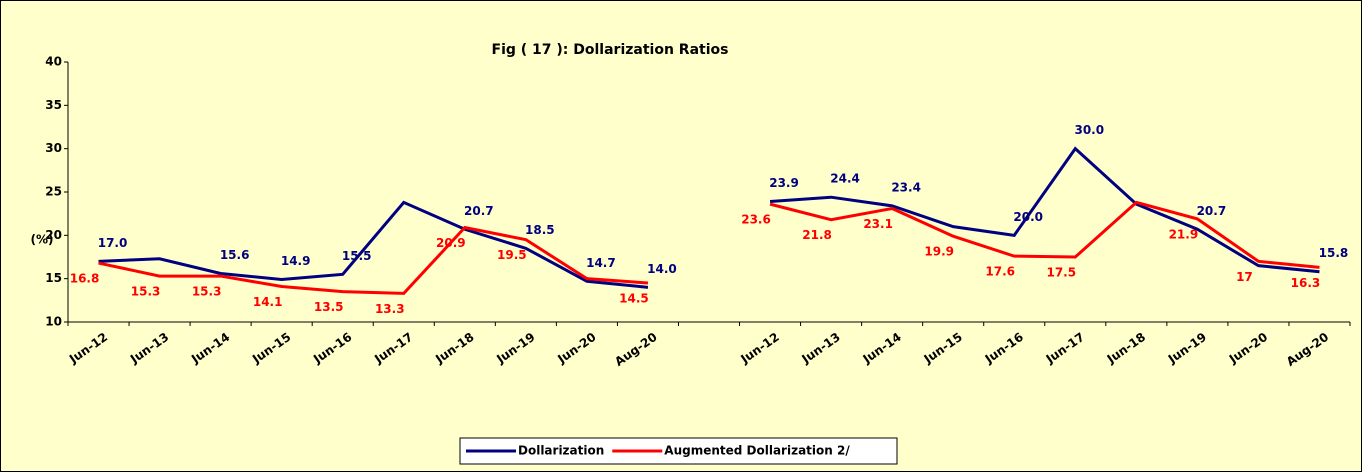 This screenshot has width=1362, height=472. Describe the element at coordinates (53, 105) in the screenshot. I see `y-tick-label: 35` at that location.